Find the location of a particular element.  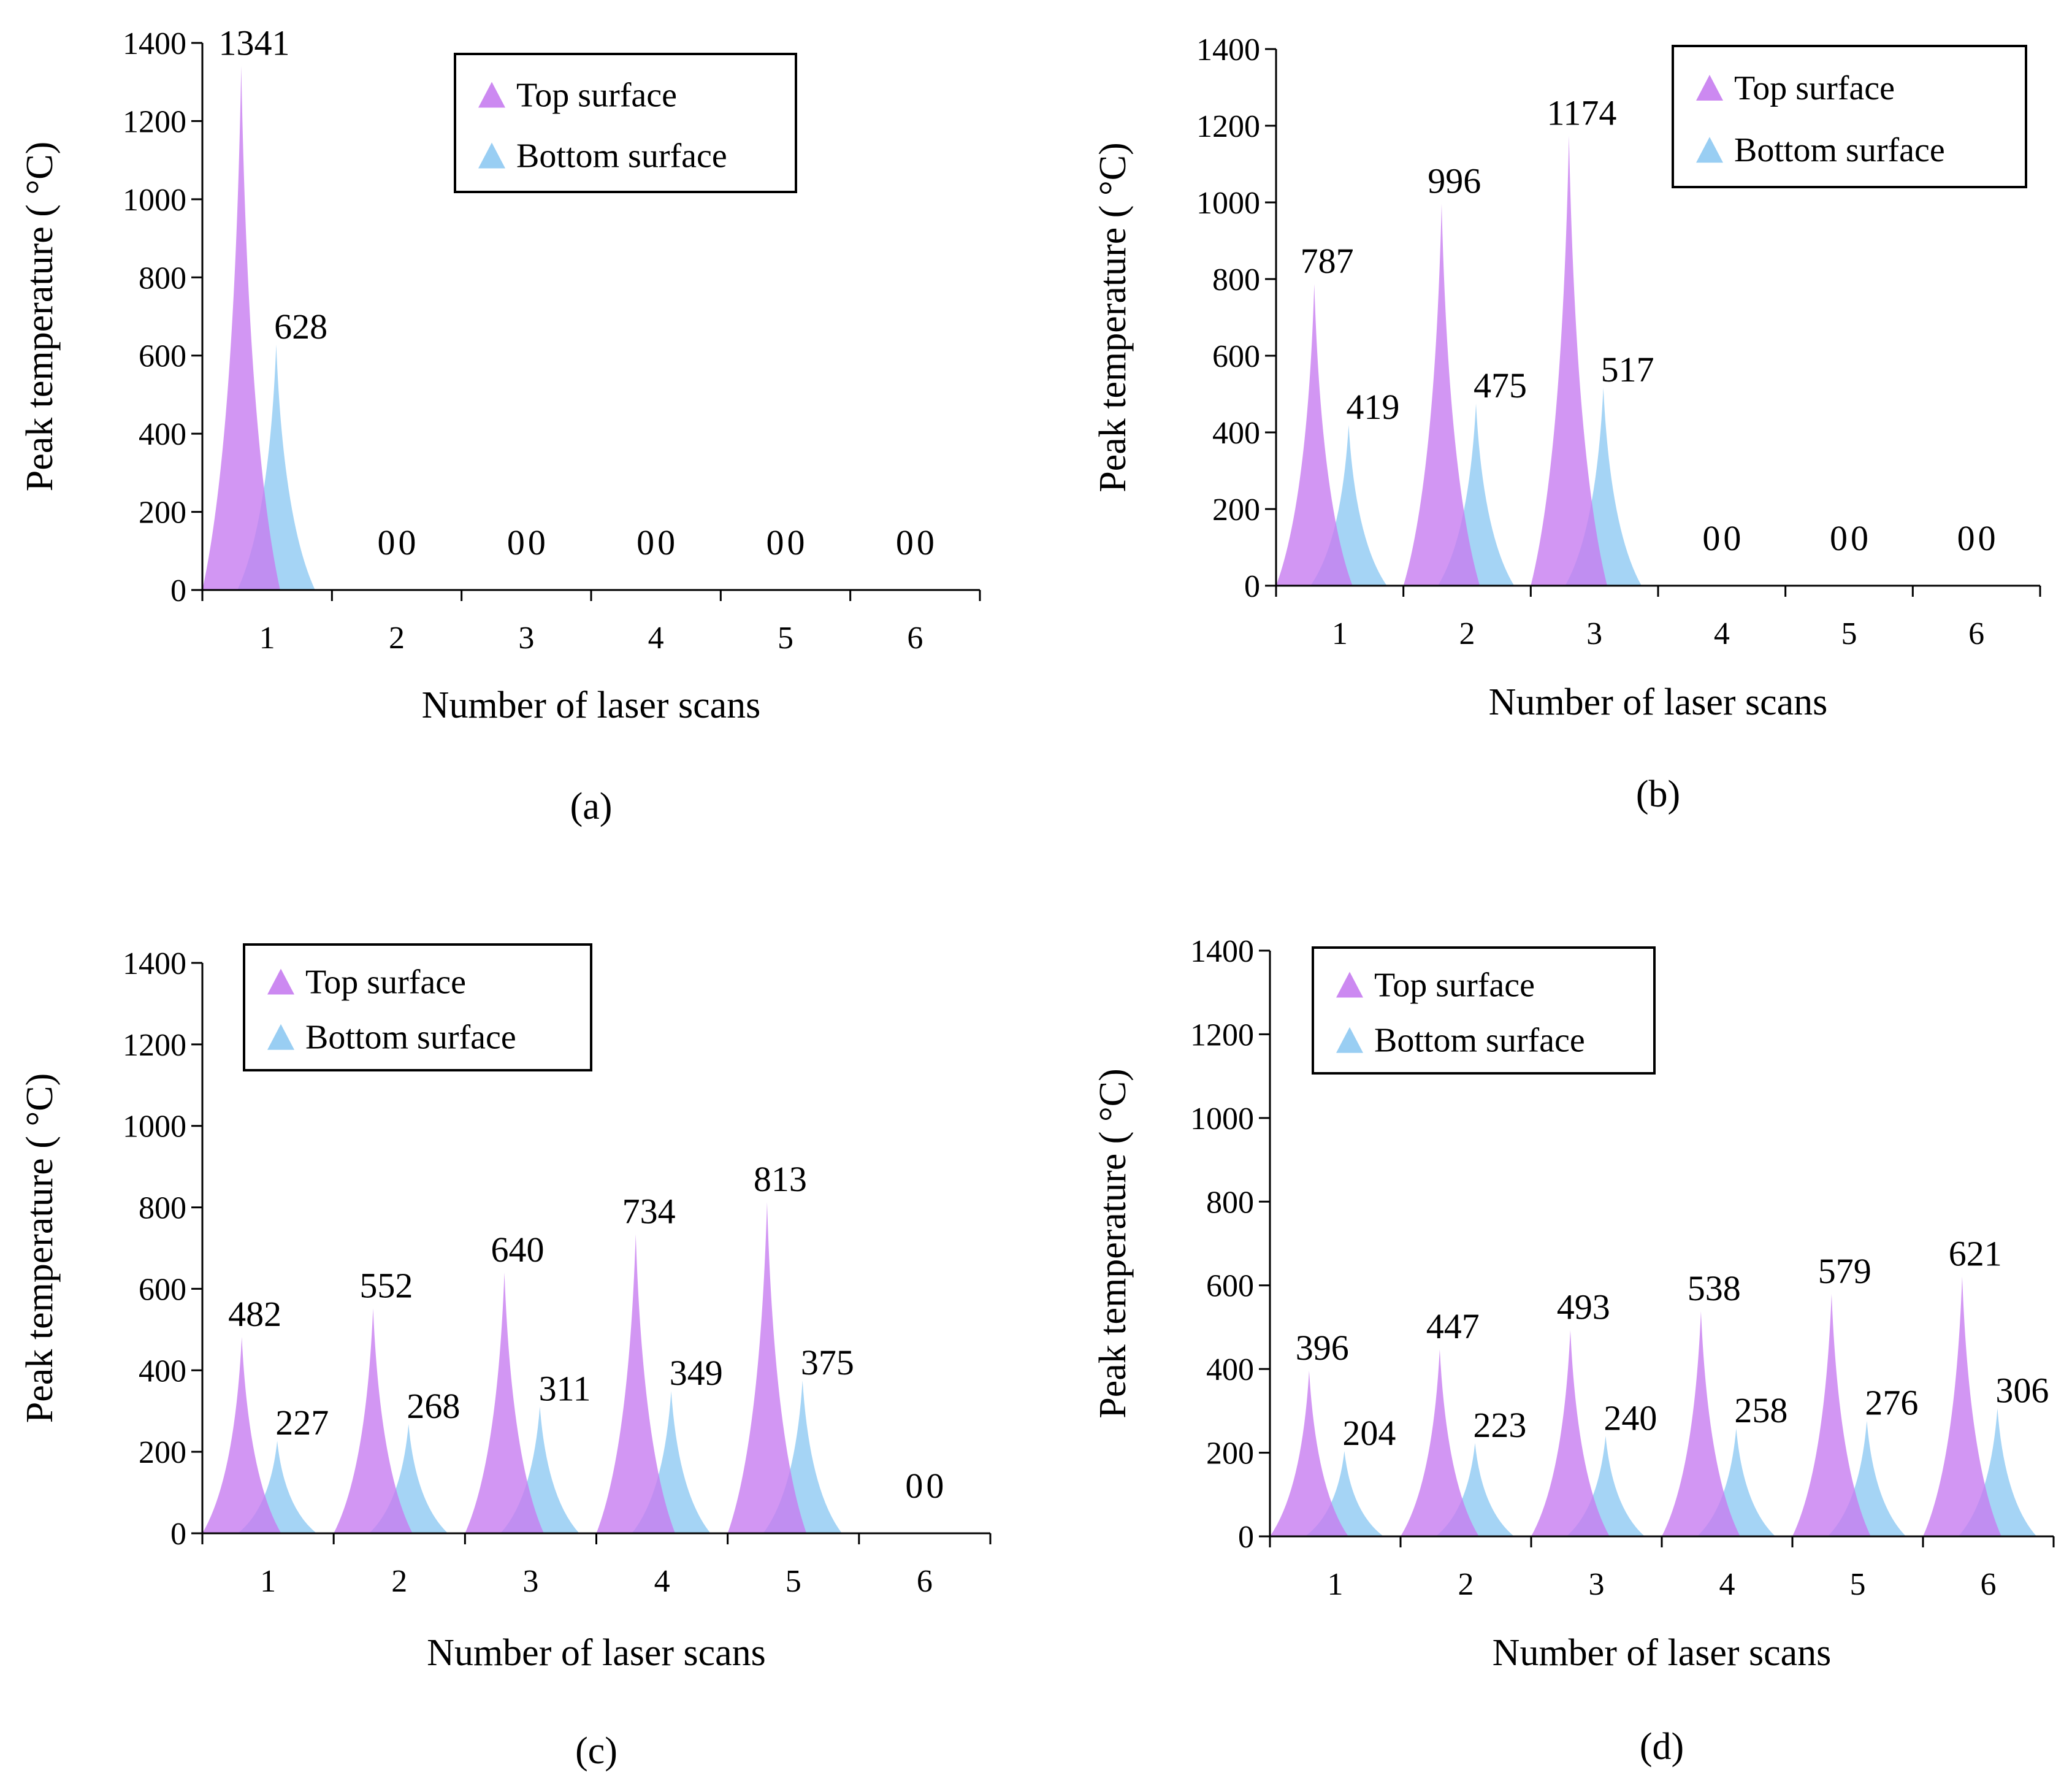

bottom-surface-value-label: 268 is located at coordinates (434, 1406).